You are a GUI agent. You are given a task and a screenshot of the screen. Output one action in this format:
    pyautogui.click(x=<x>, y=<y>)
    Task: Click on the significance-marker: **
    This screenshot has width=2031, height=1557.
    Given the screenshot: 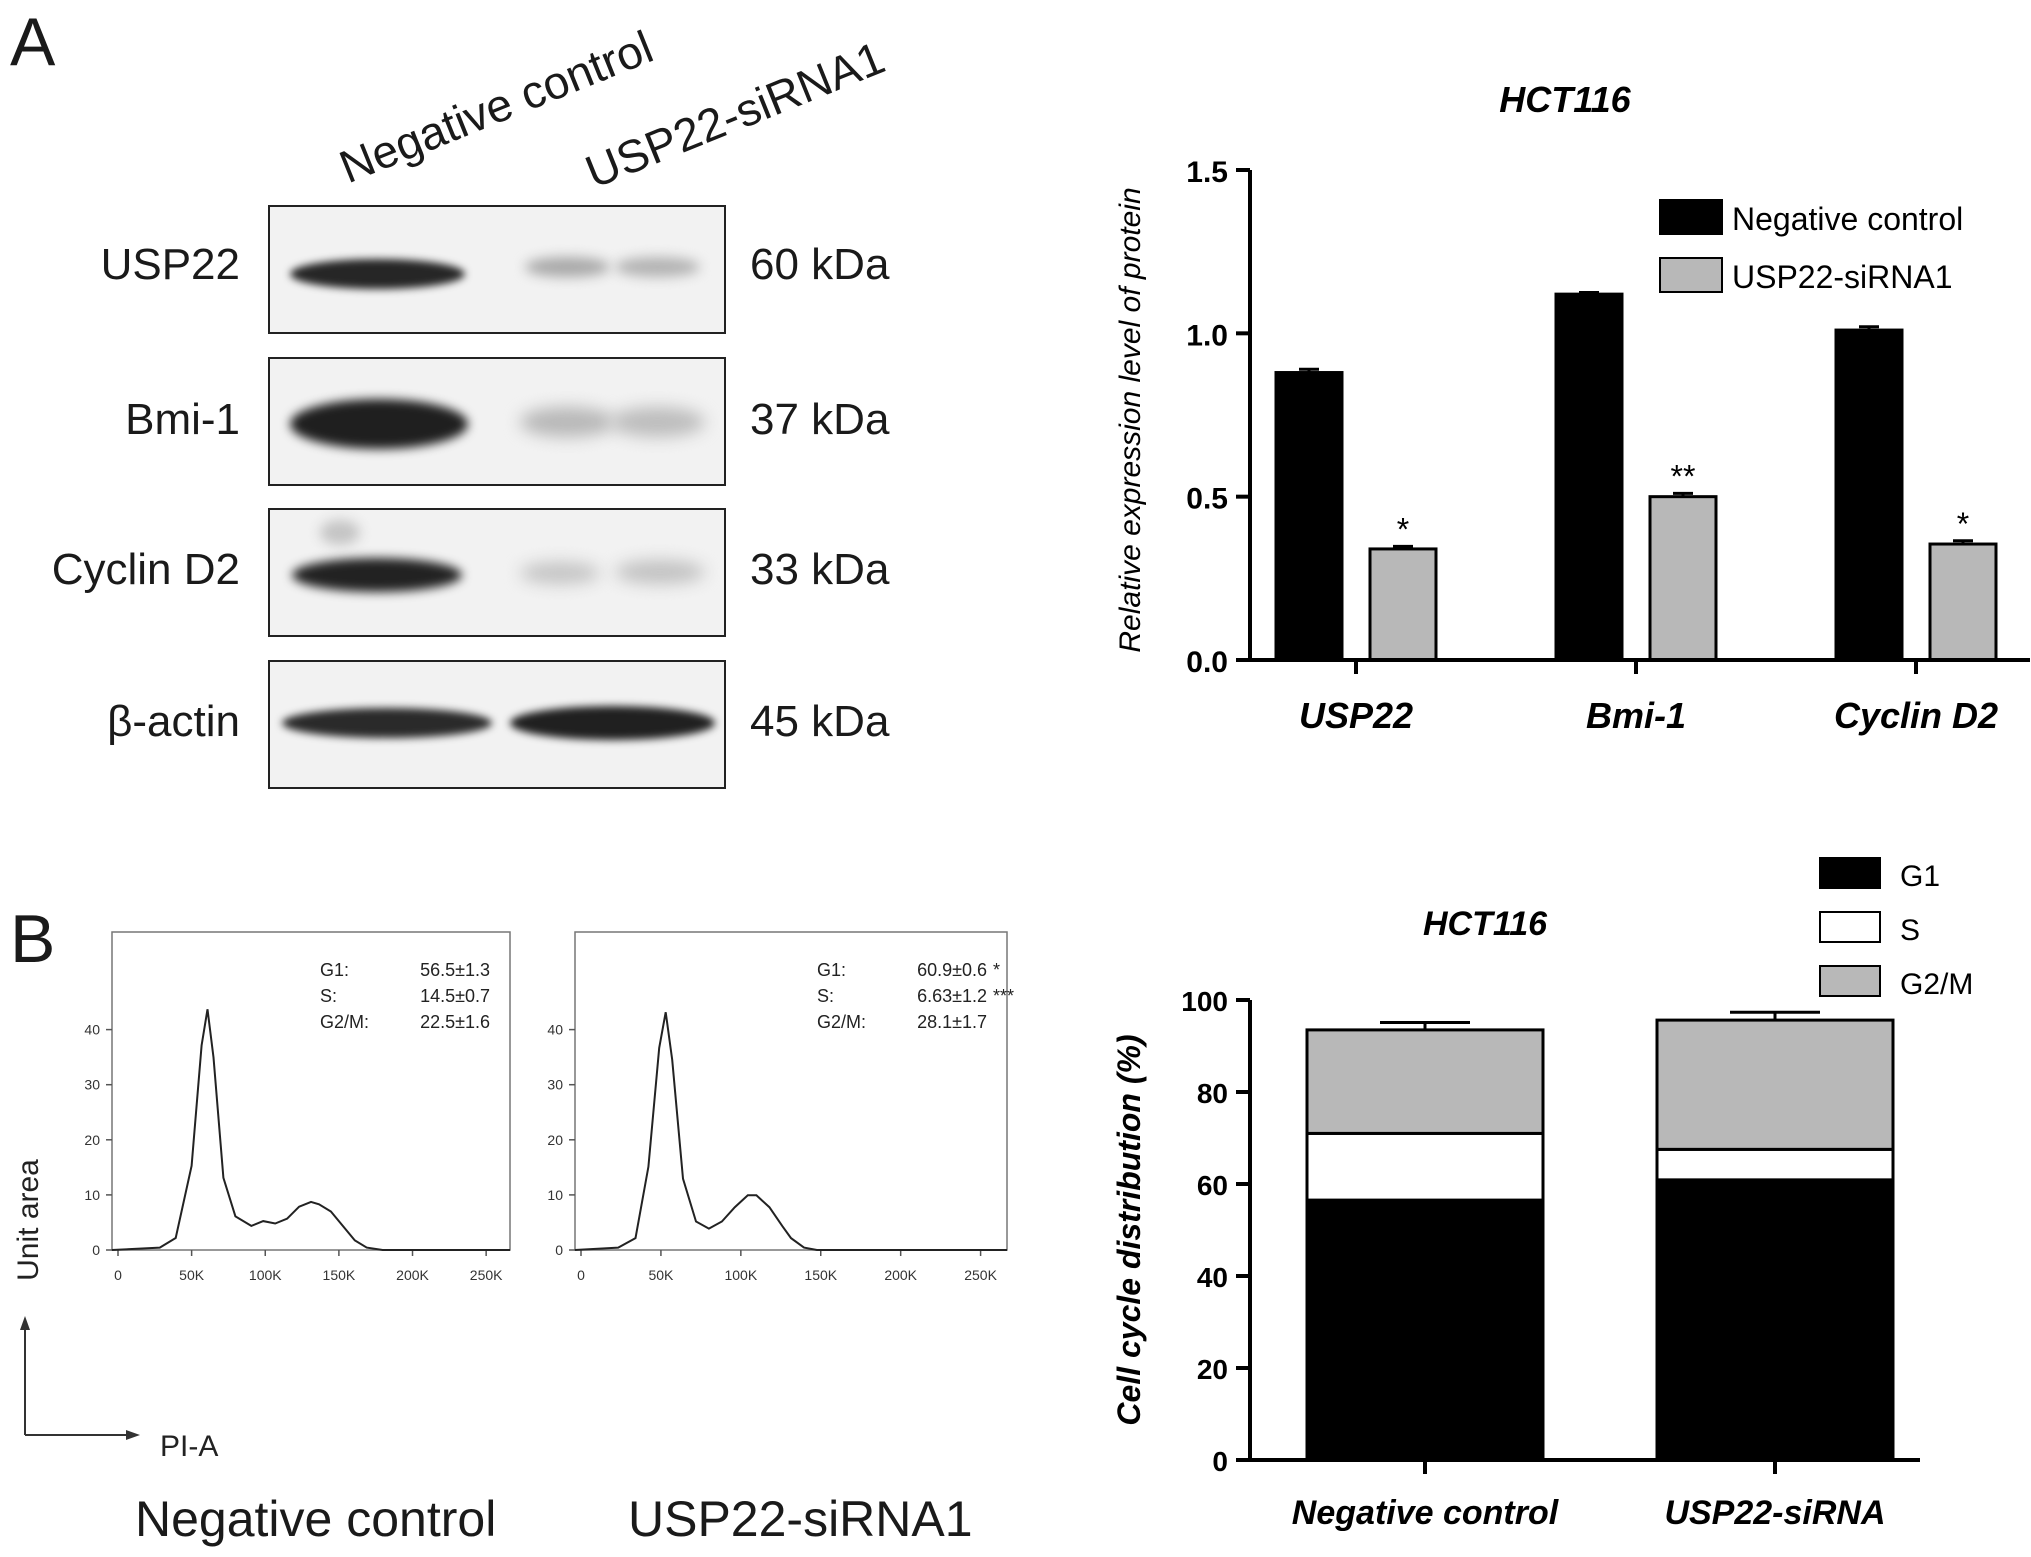 What is the action you would take?
    pyautogui.click(x=1683, y=476)
    